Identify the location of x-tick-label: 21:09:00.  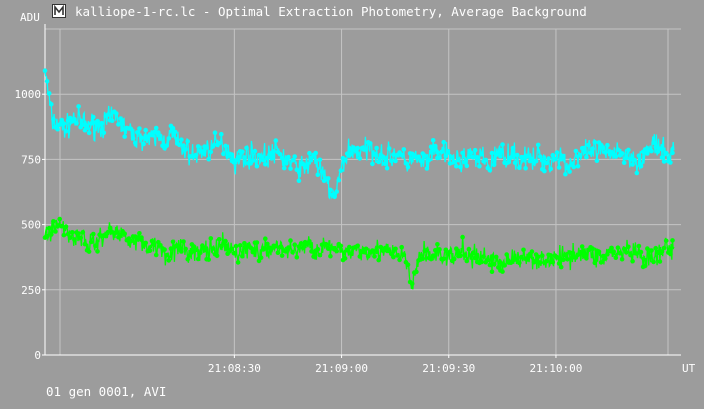
(341, 368).